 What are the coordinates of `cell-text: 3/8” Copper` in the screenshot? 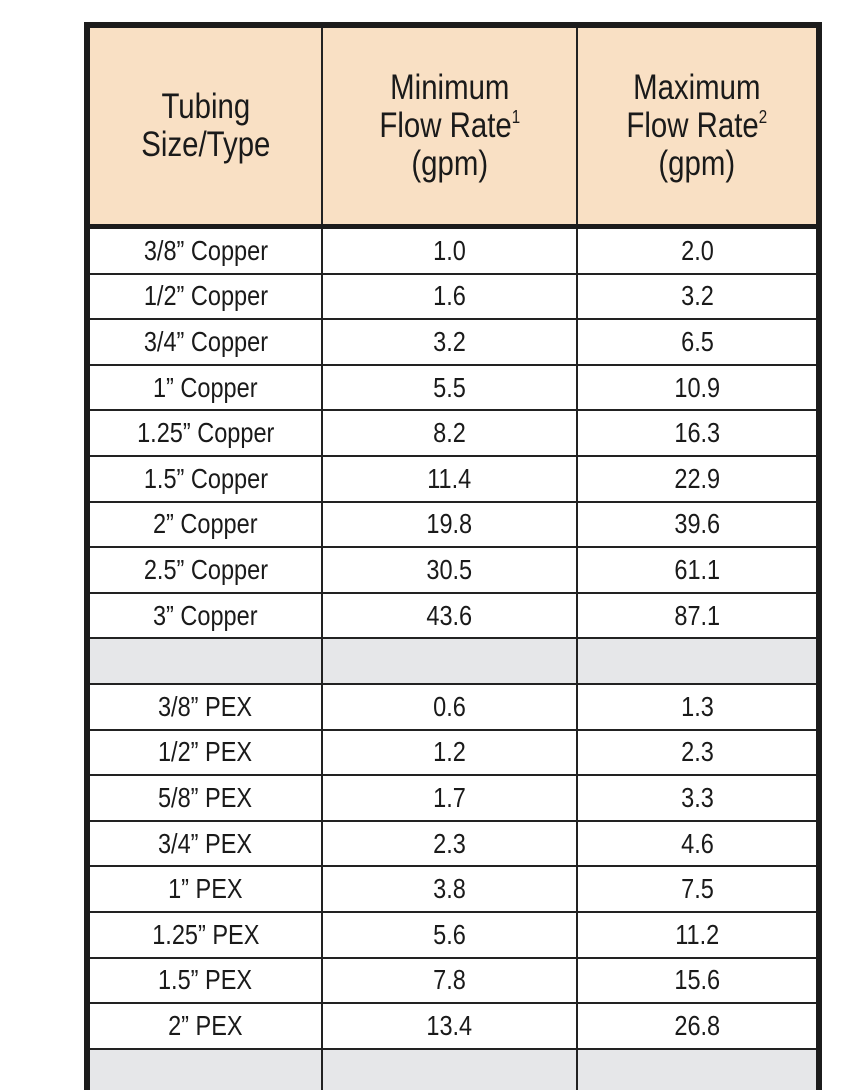 It's located at (205, 250).